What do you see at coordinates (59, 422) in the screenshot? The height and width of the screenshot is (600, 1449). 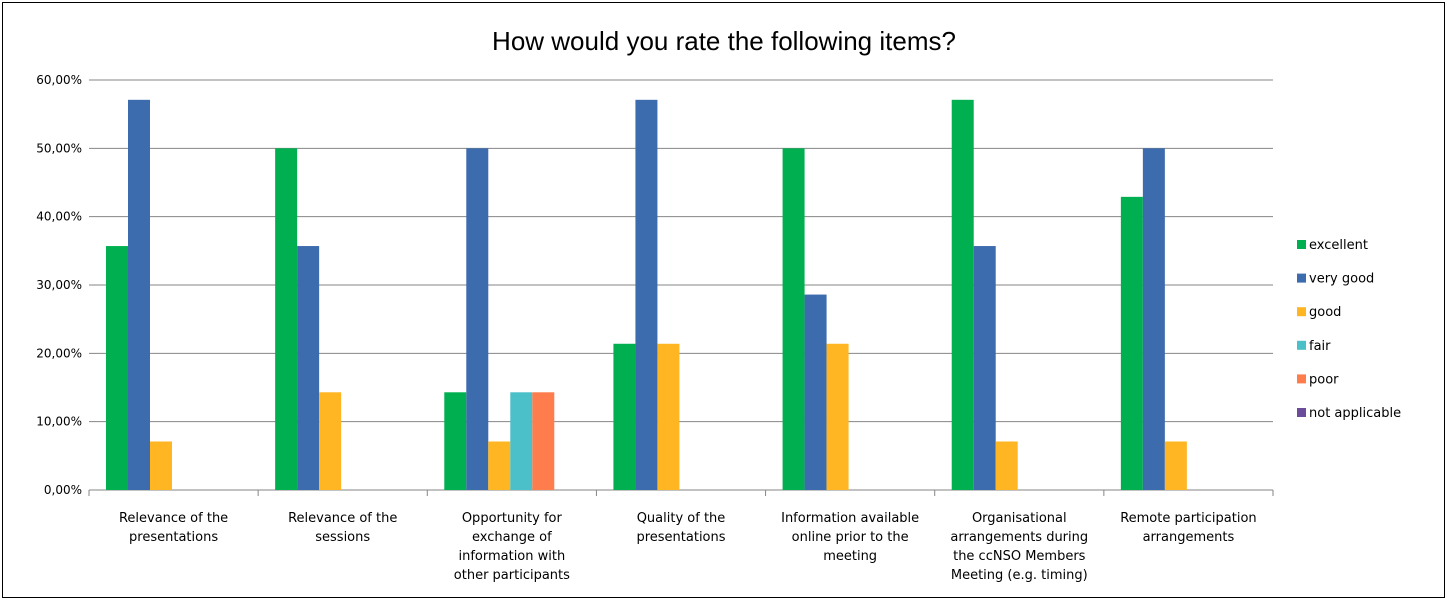 I see `y-tick-label: 10,00%` at bounding box center [59, 422].